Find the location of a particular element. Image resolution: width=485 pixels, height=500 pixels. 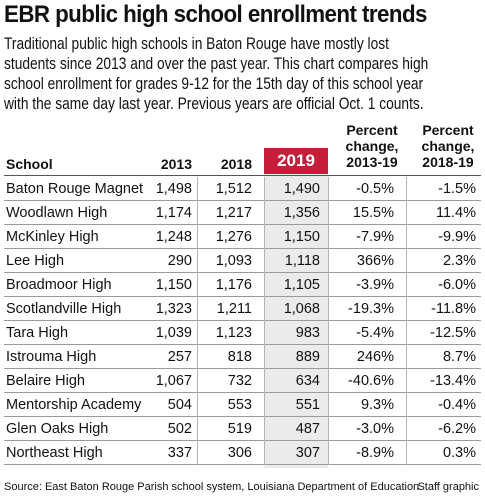

cell-2019: 1,356 is located at coordinates (301, 213).